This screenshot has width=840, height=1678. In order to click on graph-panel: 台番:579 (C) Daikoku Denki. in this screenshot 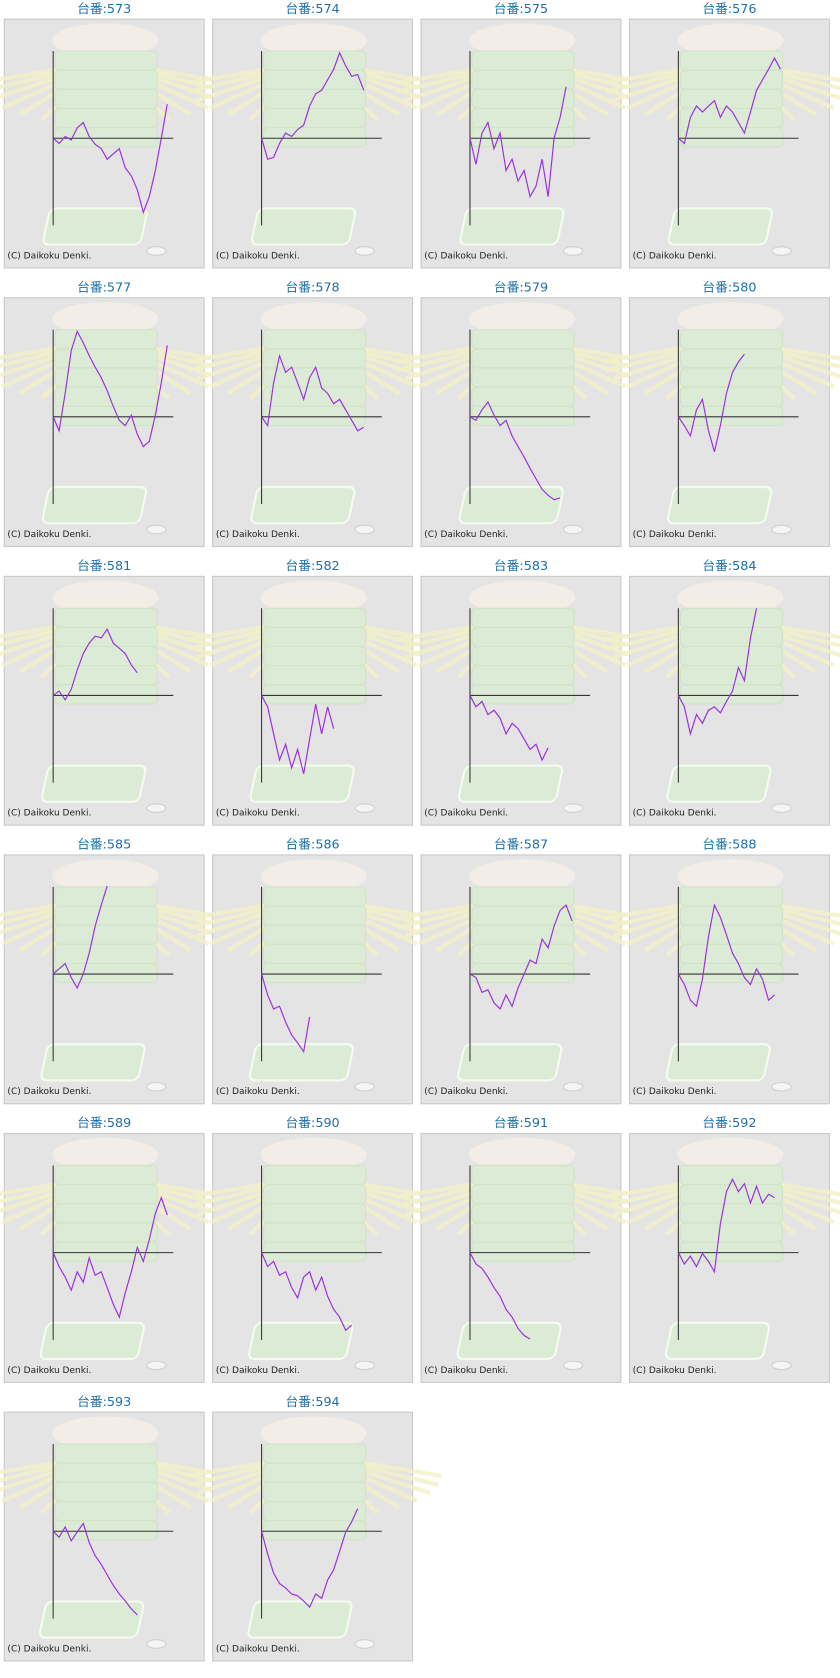, I will do `click(522, 414)`.